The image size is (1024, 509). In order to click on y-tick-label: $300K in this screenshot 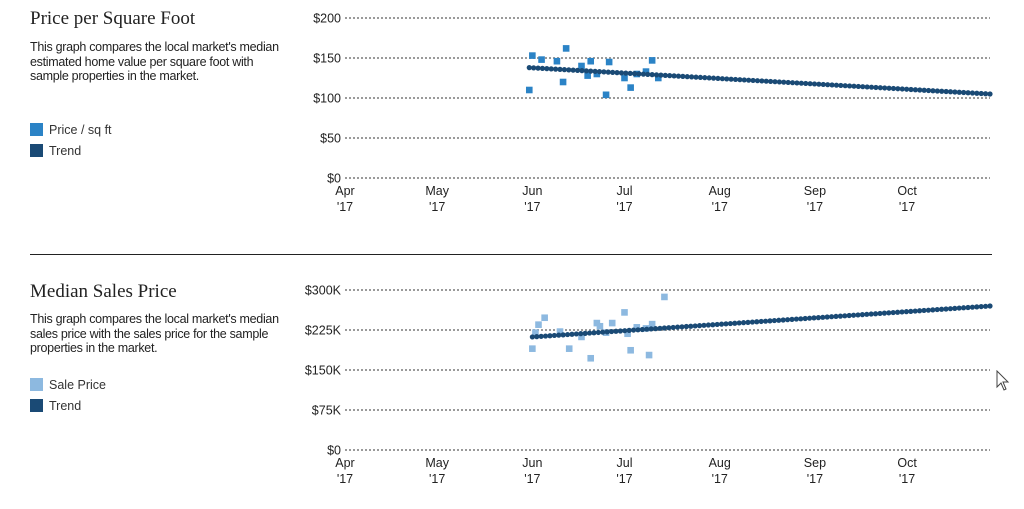, I will do `click(323, 291)`.